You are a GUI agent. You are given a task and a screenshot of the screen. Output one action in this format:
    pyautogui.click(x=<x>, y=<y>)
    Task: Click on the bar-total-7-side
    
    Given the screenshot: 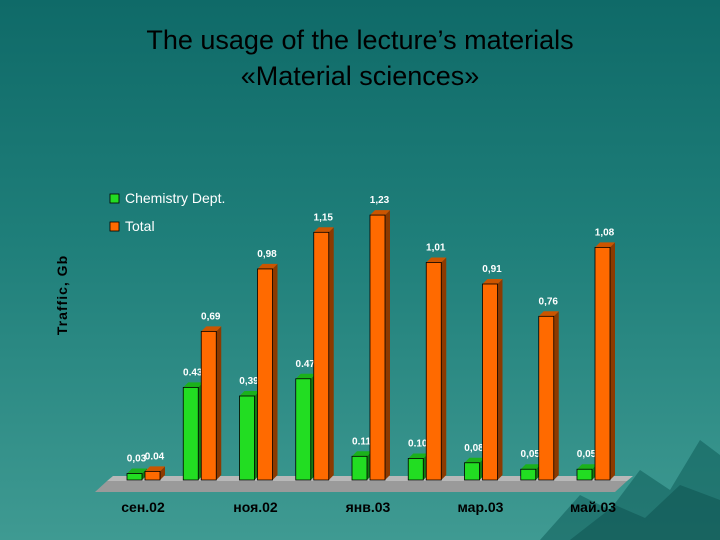 What is the action you would take?
    pyautogui.click(x=556, y=395)
    